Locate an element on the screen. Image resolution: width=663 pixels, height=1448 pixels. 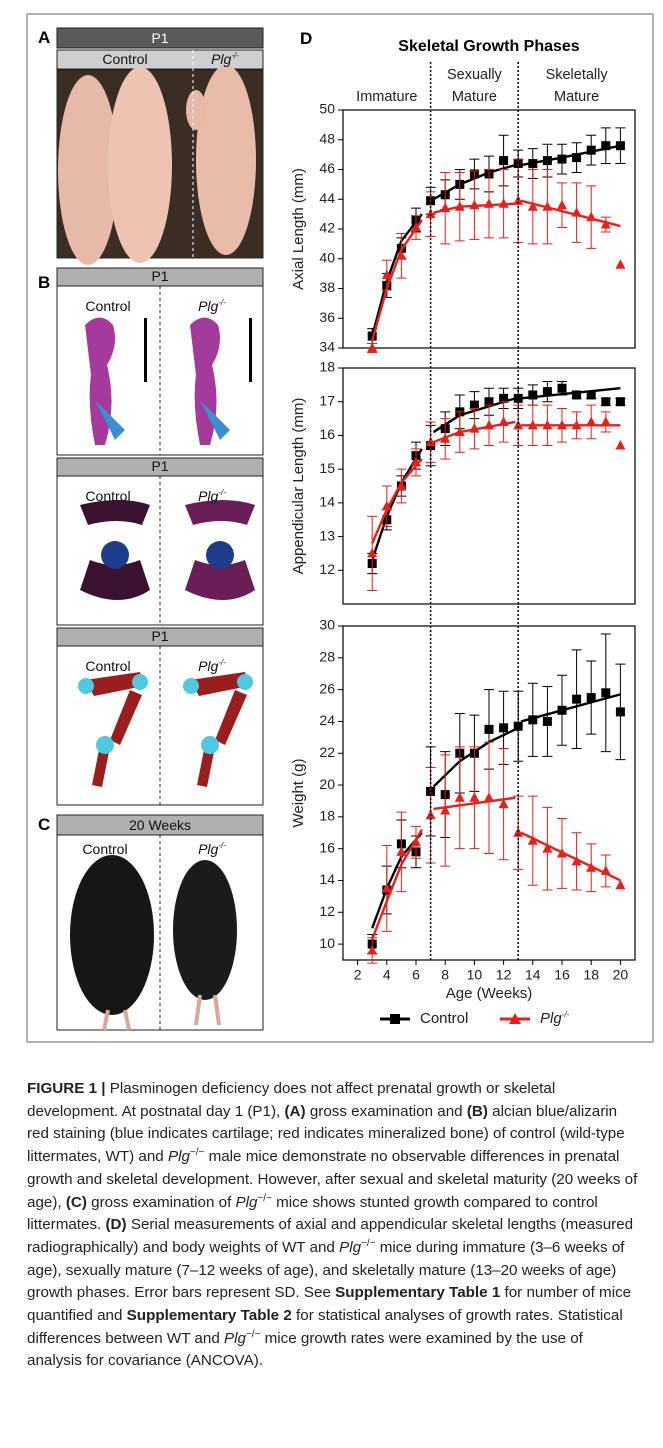
text-part: Sexually is located at coordinates (475, 75).